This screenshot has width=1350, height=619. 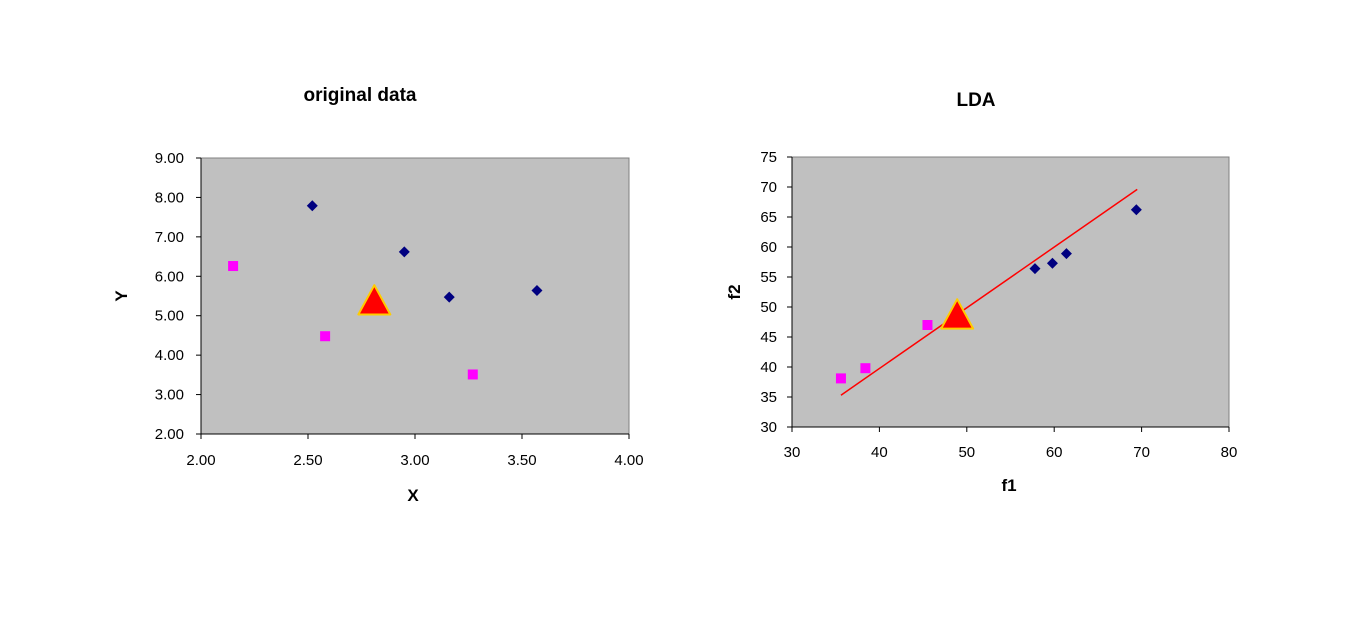 I want to click on lda-x-tick-label: 80, so click(x=1229, y=452).